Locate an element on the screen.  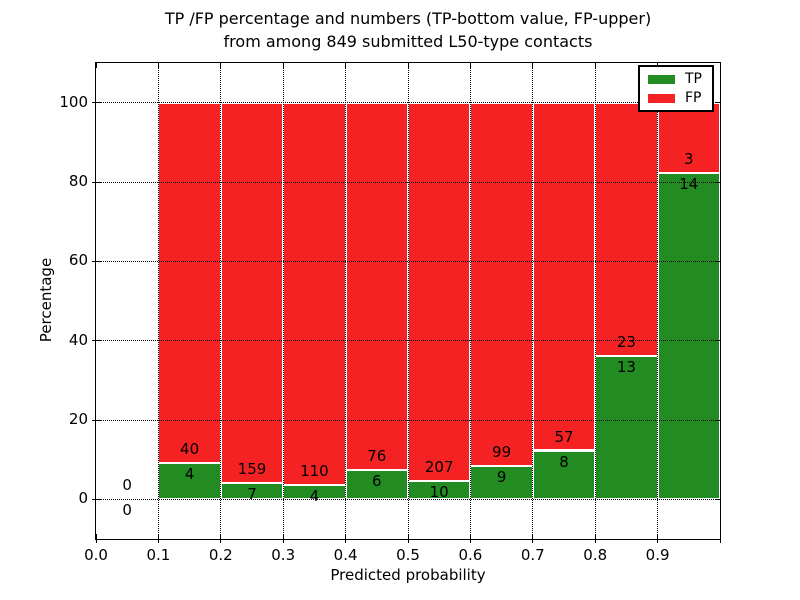
x-tick-label: 0.0 is located at coordinates (96, 555).